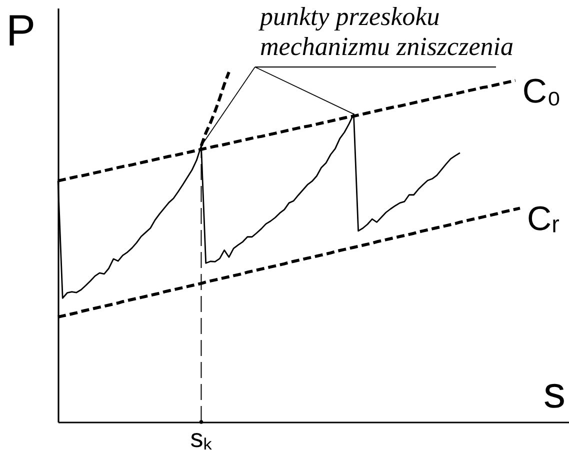 The image size is (569, 450). What do you see at coordinates (21, 31) in the screenshot?
I see `y-axis-title: P` at bounding box center [21, 31].